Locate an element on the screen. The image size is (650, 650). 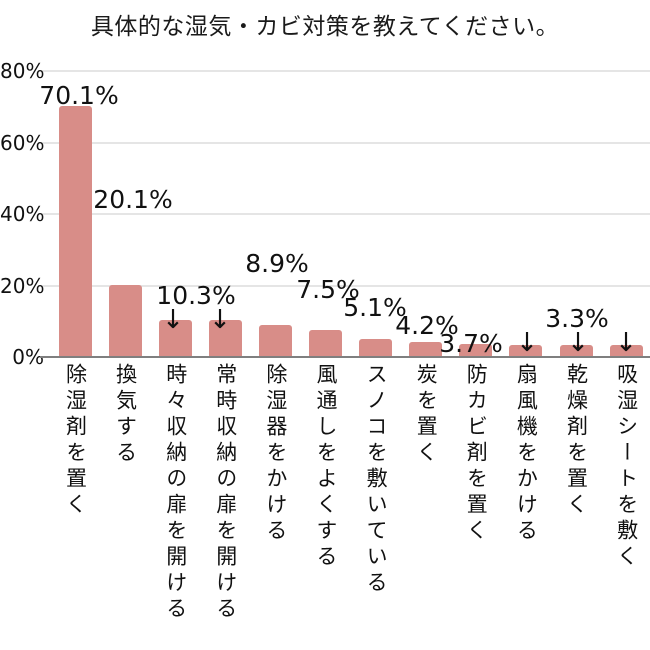
y-axis-tick-label: 60% is located at coordinates (22, 142).